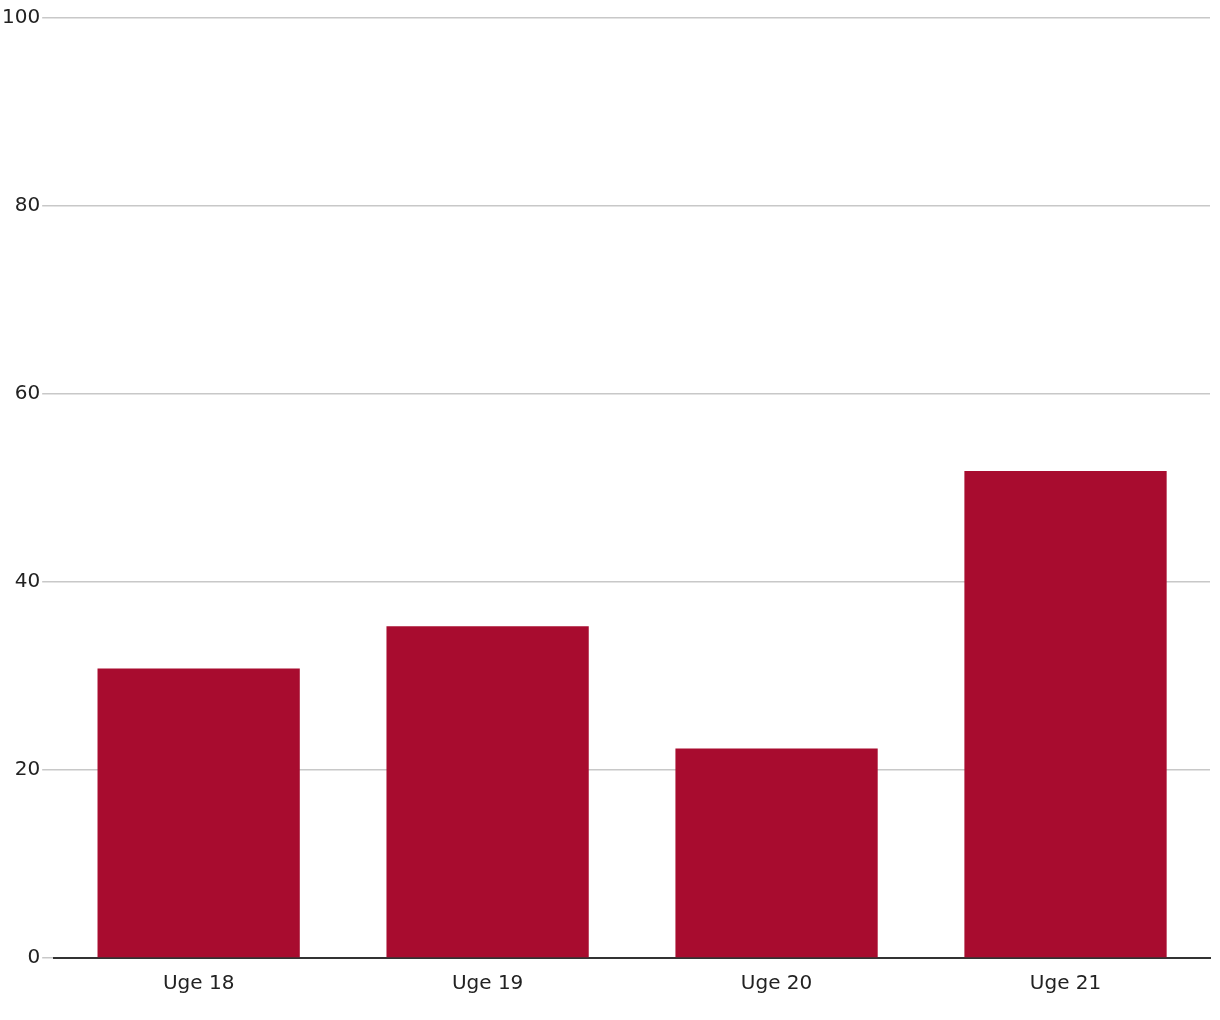  What do you see at coordinates (198, 982) in the screenshot?
I see `x-tick-label: Uge 18` at bounding box center [198, 982].